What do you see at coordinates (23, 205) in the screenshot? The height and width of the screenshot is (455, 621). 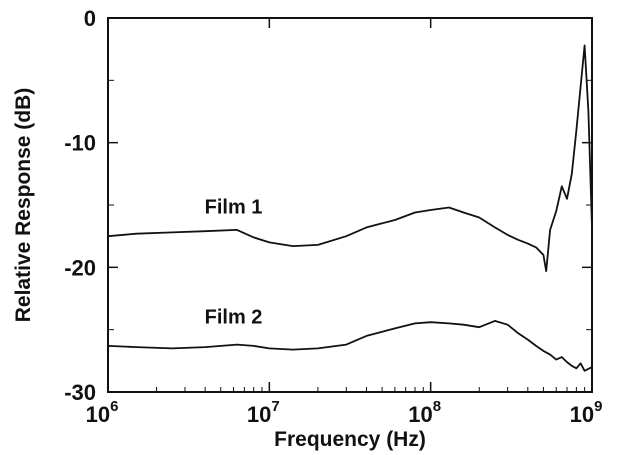 I see `y-axis-title: Relative Response (dB)` at bounding box center [23, 205].